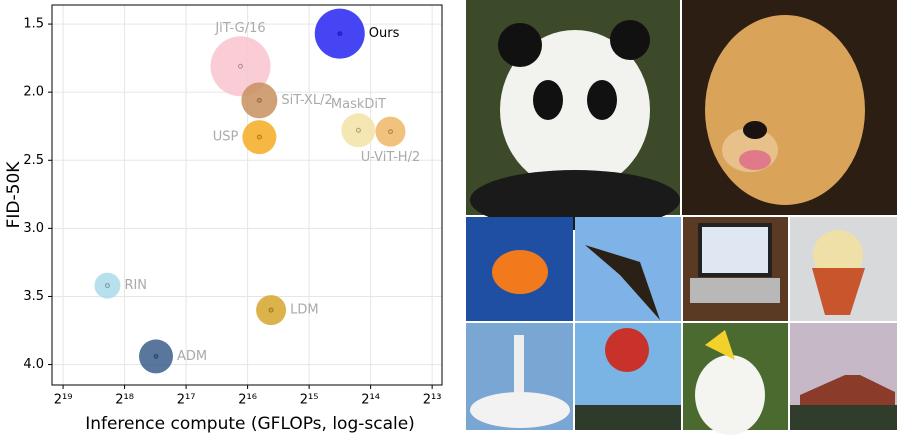 Image resolution: width=897 pixels, height=438 pixels. What do you see at coordinates (838, 291) in the screenshot?
I see `icecream-cup` at bounding box center [838, 291].